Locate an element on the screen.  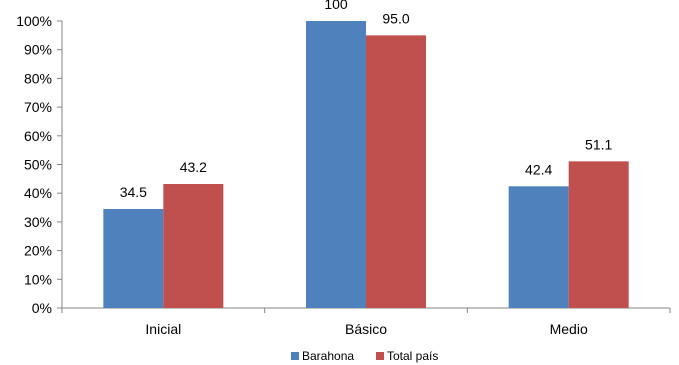
legend: Barahona Total país is located at coordinates (364, 356).